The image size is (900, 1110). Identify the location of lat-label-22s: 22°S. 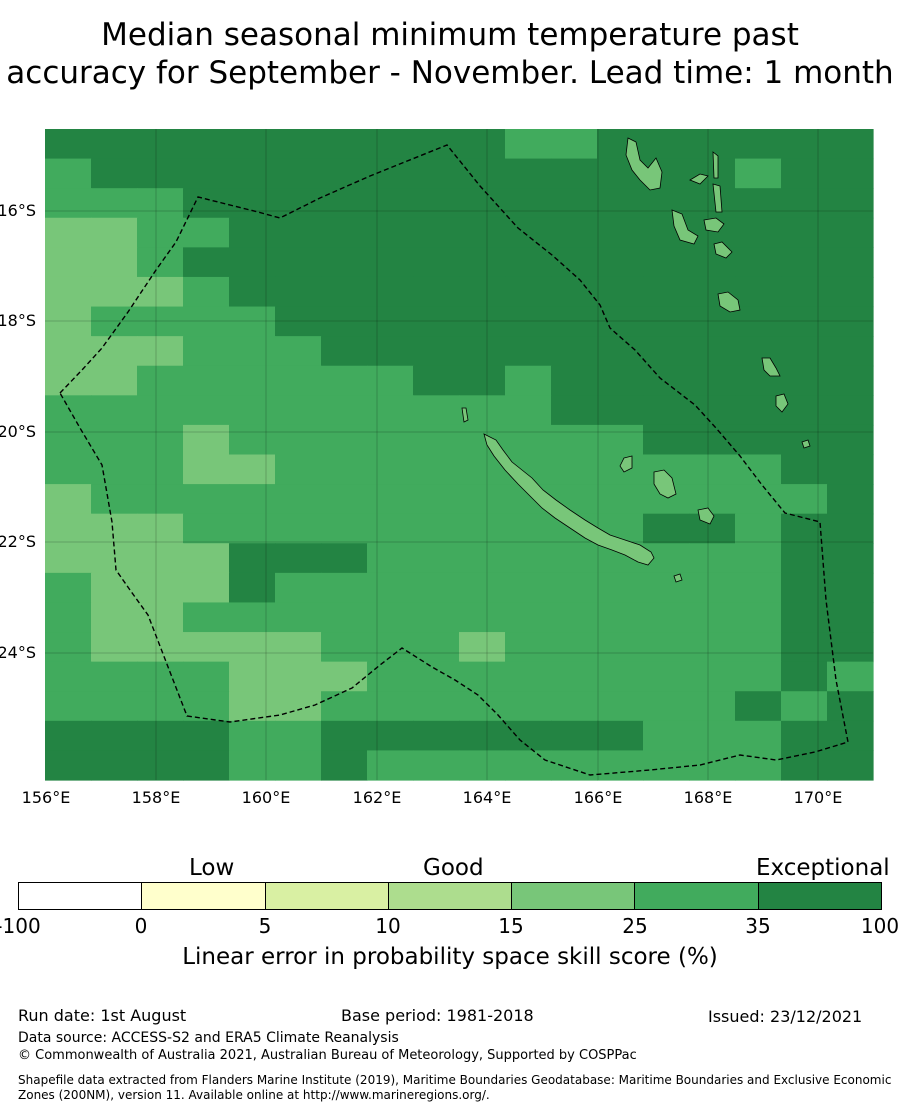
(18, 541).